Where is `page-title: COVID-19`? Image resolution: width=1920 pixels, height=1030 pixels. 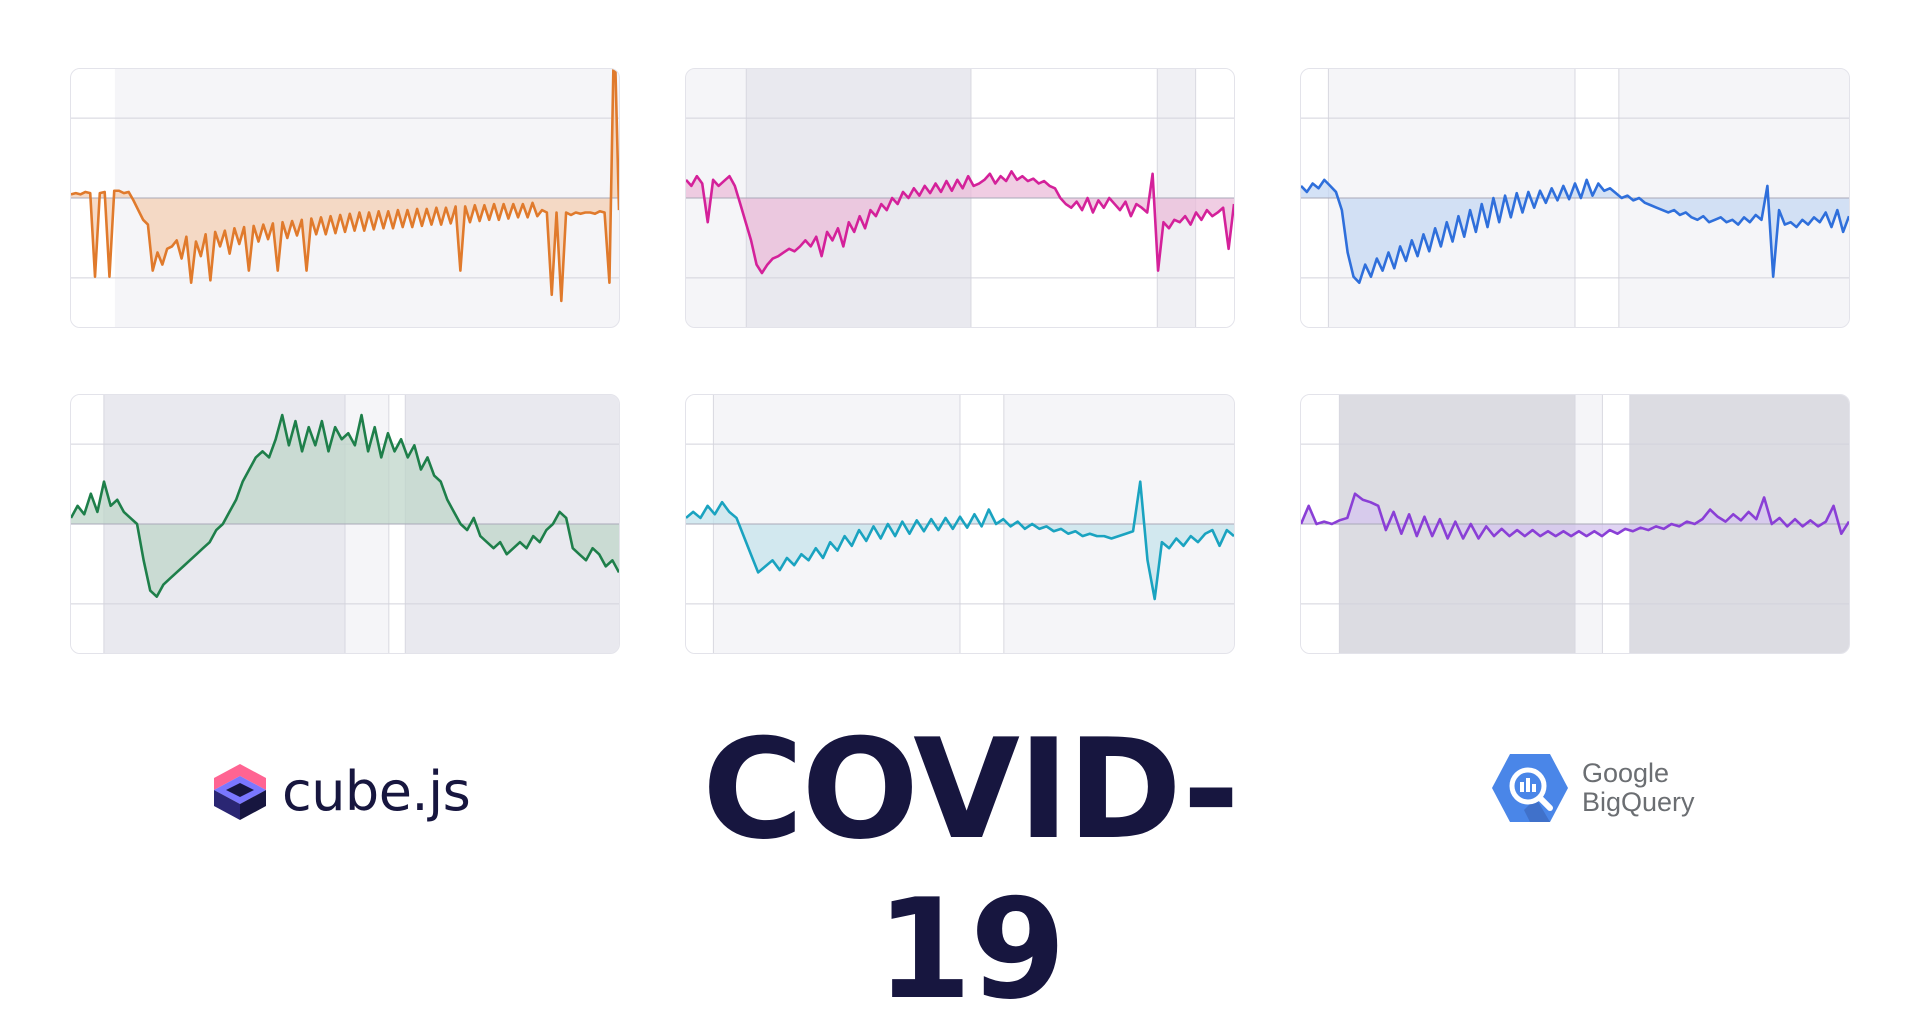
page-title: COVID-19 is located at coordinates (970, 869).